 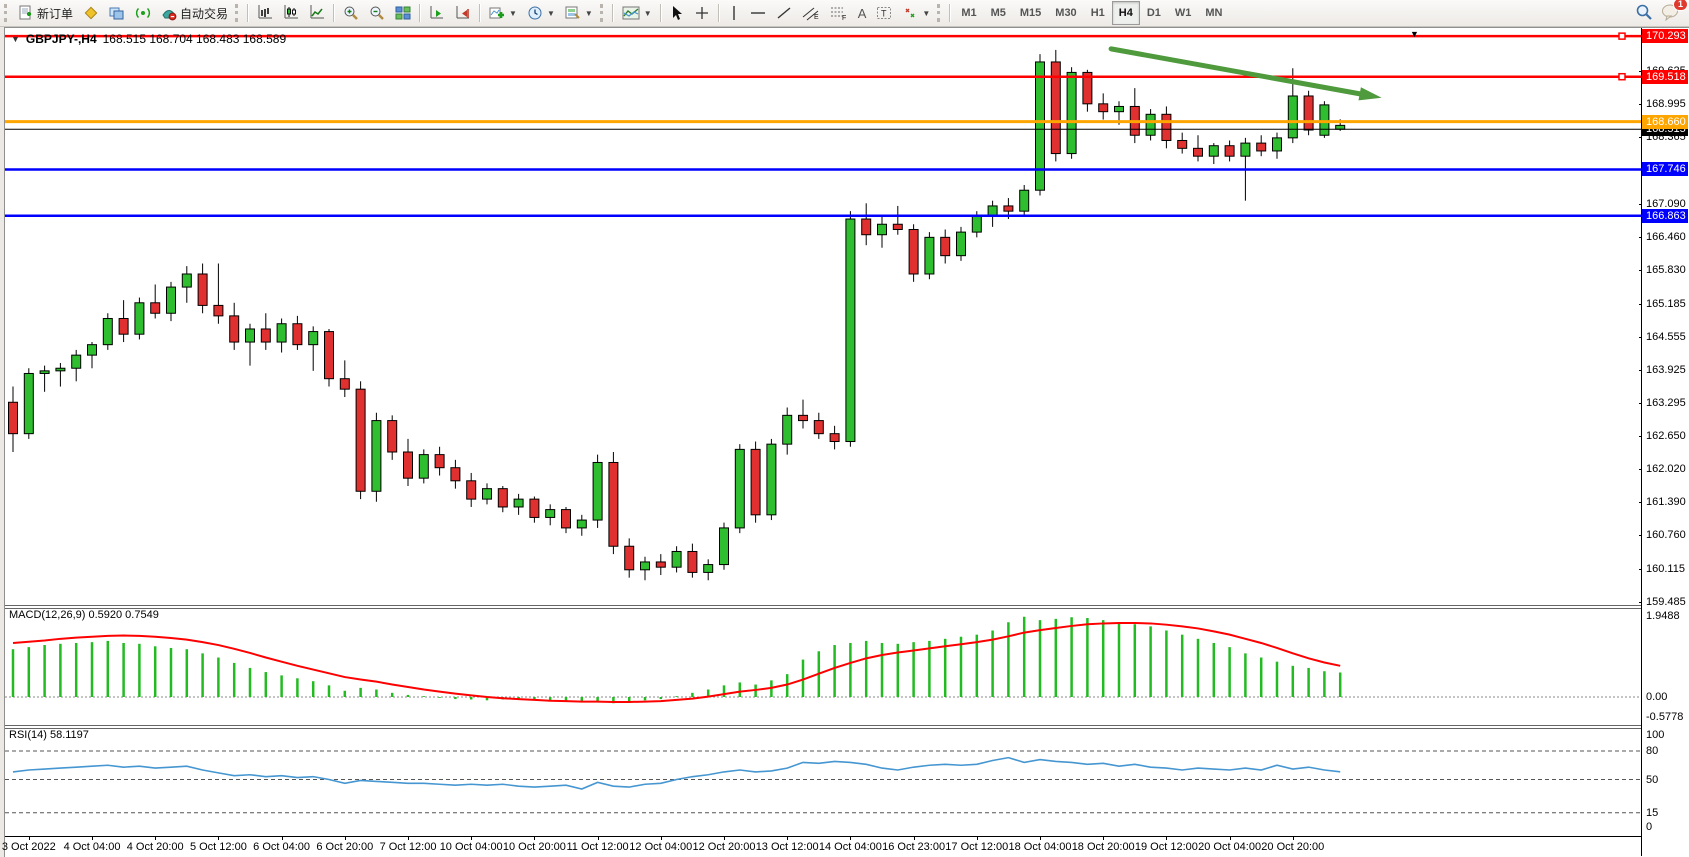 What do you see at coordinates (45, 13) in the screenshot?
I see `new-order-button: 新订单` at bounding box center [45, 13].